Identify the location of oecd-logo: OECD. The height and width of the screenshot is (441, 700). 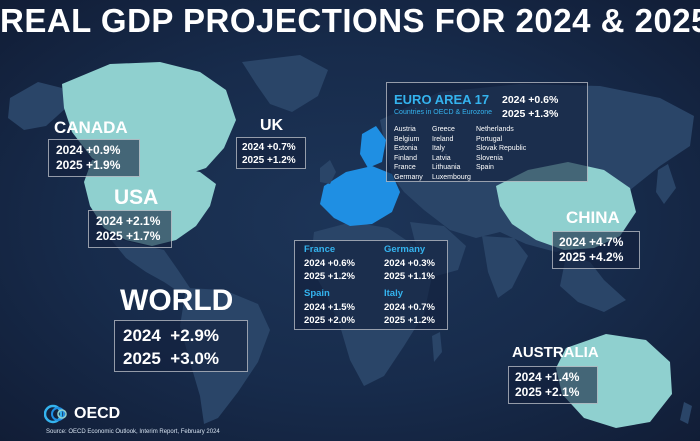
(87, 414).